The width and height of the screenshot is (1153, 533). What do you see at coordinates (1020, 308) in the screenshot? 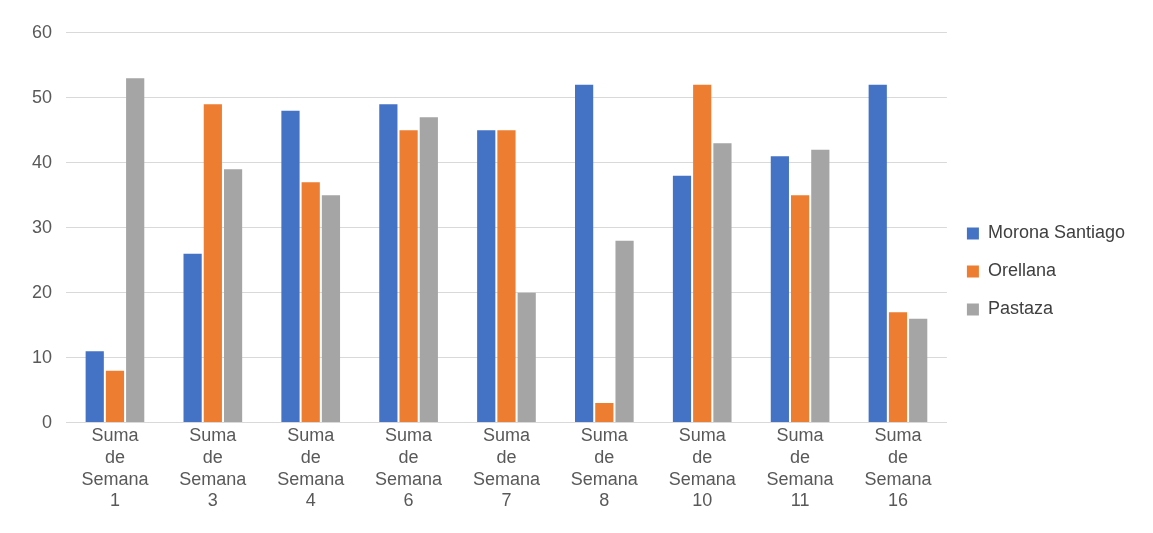
I see `legend-label: Pastaza` at bounding box center [1020, 308].